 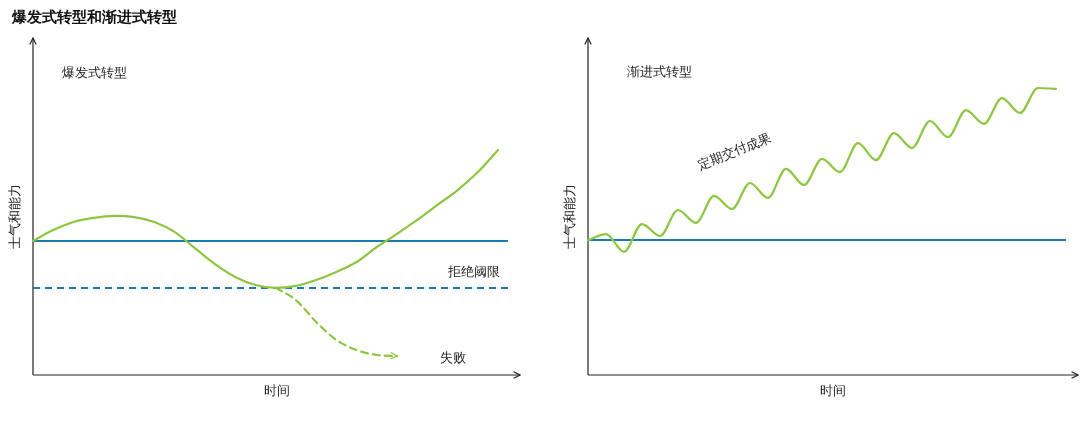 I want to click on chart-title: 爆发式转型和渐进式转型, so click(x=94, y=17).